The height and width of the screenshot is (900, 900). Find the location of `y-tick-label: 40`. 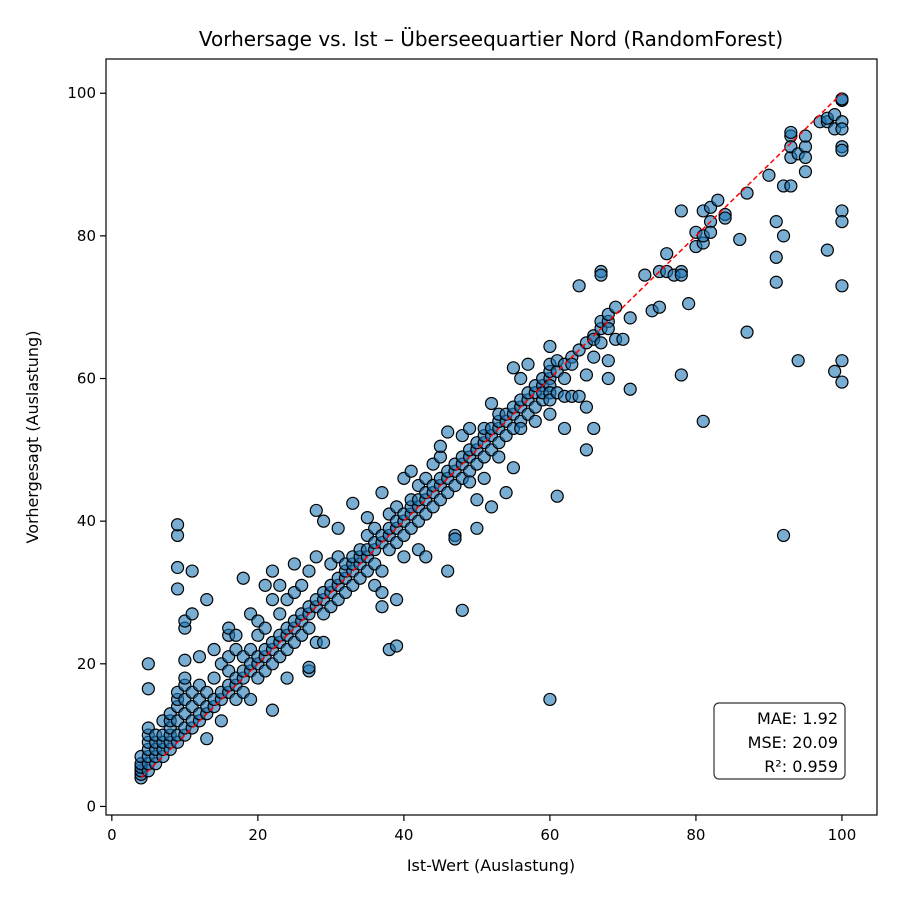

y-tick-label: 40 is located at coordinates (86, 521).